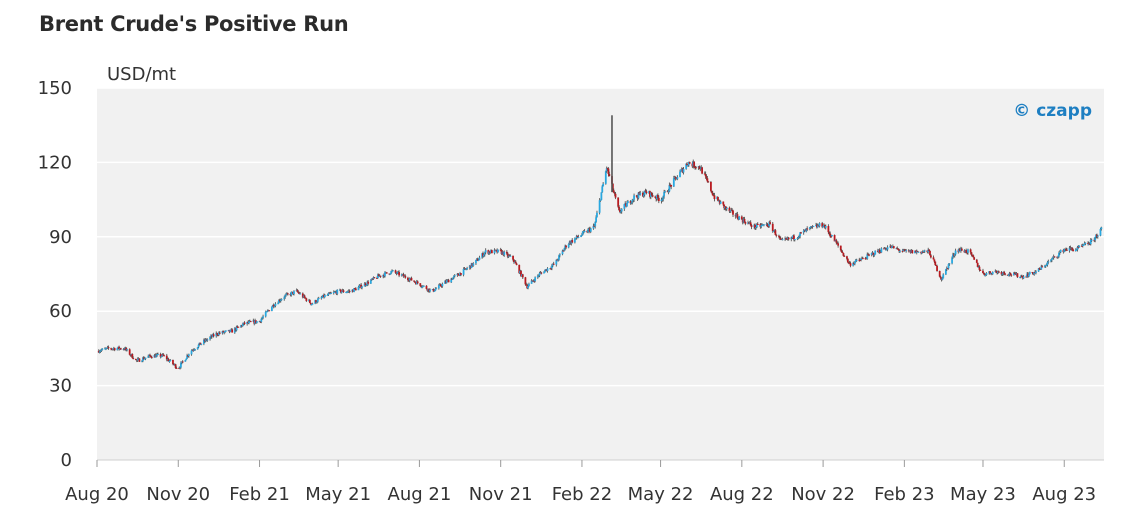 The width and height of the screenshot is (1144, 532). Describe the element at coordinates (501, 494) in the screenshot. I see `x-tick-label: Nov 21` at that location.